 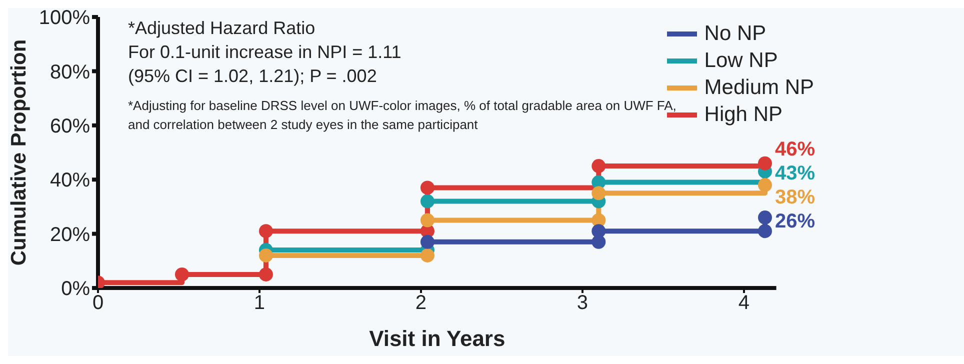 What do you see at coordinates (421, 303) in the screenshot?
I see `x-tick-label: 2` at bounding box center [421, 303].